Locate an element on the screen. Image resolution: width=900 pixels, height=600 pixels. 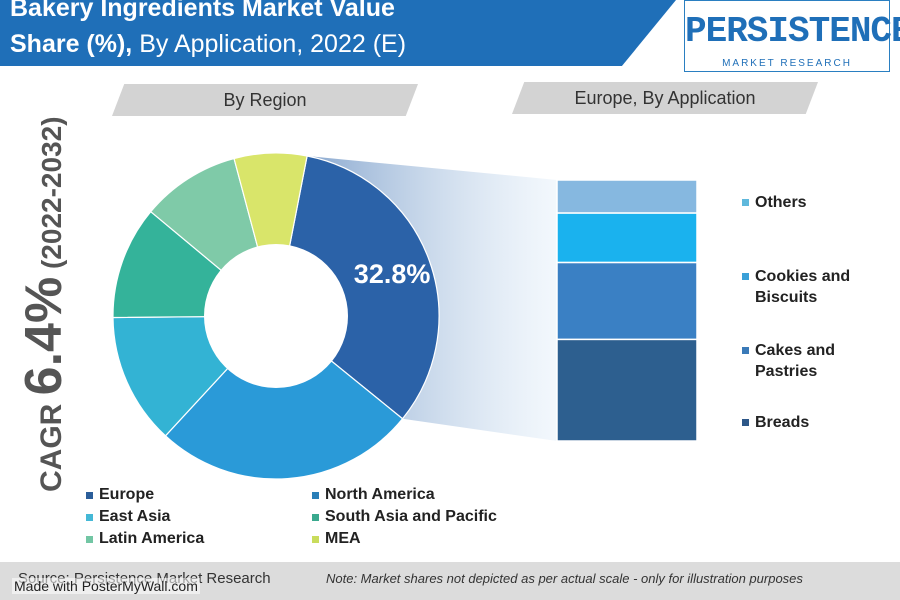
donut-hole is located at coordinates (276, 316).